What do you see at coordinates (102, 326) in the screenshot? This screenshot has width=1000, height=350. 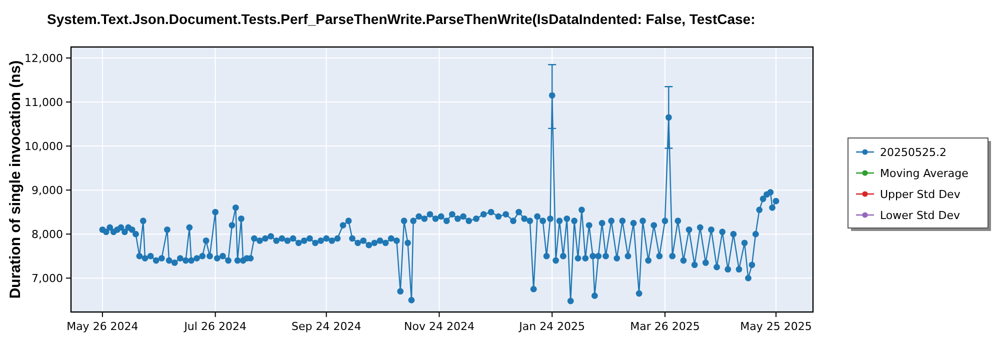 I see `x-tick-label: May 26 2024` at bounding box center [102, 326].